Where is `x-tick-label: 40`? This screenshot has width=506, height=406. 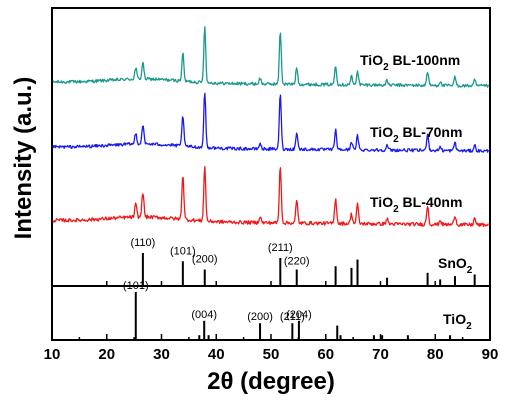 x-tick-label: 40 is located at coordinates (216, 354).